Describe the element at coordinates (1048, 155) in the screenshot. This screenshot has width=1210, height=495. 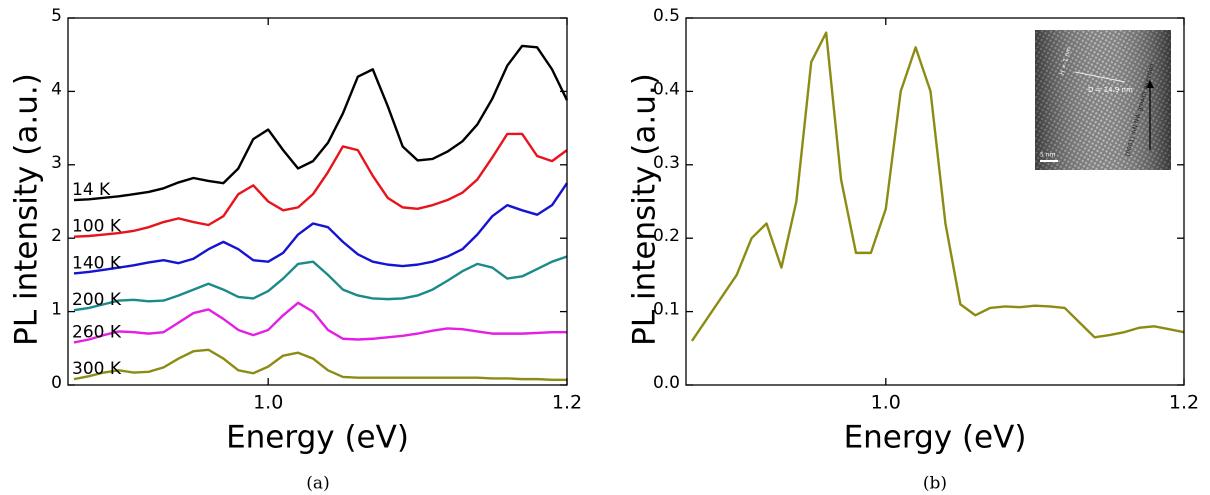
I see `inset-text: 5 nm` at that location.